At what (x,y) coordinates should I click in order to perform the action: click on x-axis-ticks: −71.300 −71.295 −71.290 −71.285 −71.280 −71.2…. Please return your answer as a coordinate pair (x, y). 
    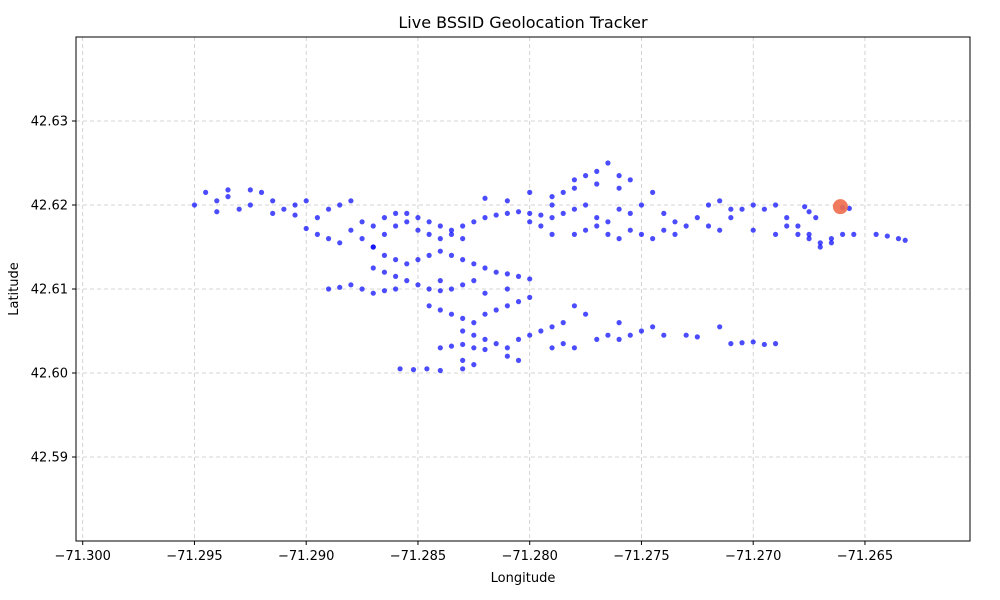
    Looking at the image, I should click on (474, 552).